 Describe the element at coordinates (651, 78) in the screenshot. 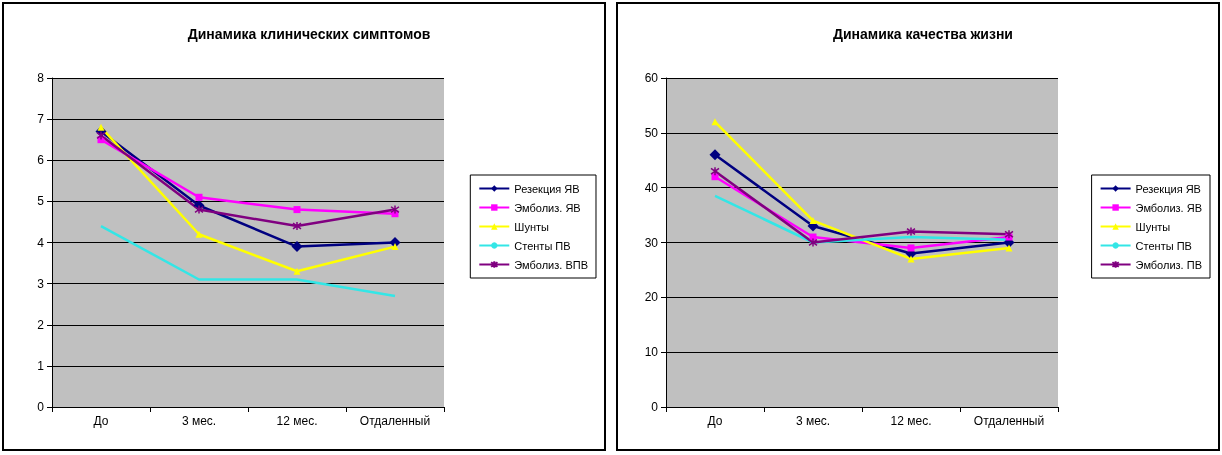

I see `y-tick-label: 60` at that location.